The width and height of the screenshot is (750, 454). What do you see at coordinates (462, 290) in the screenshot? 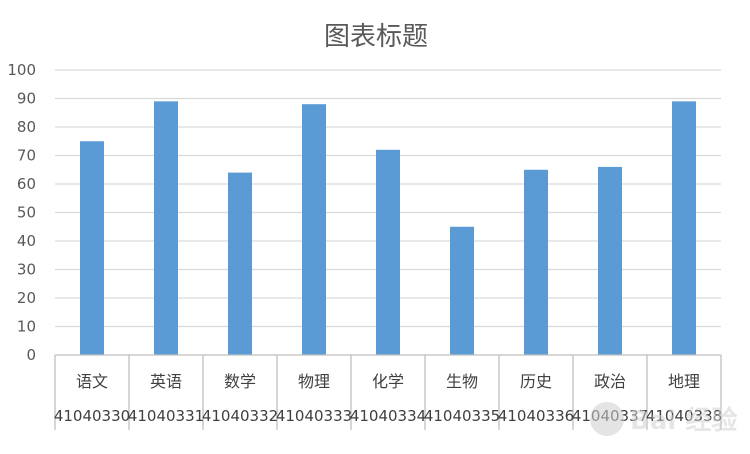
I see `bar-生物` at bounding box center [462, 290].